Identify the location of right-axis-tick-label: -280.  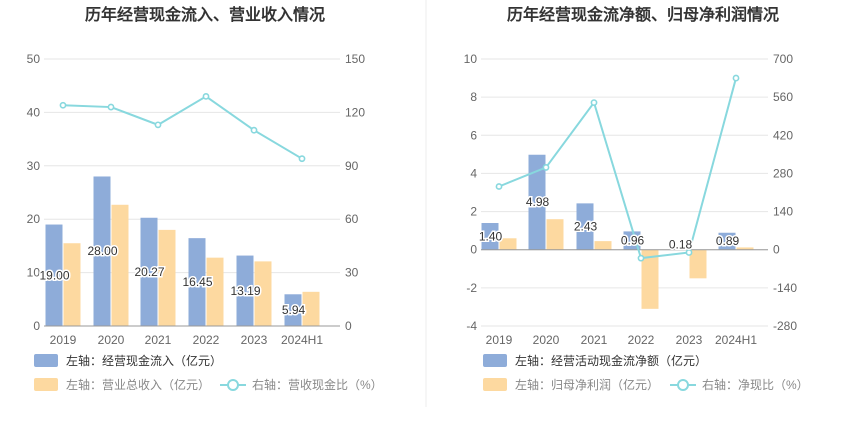
(785, 326).